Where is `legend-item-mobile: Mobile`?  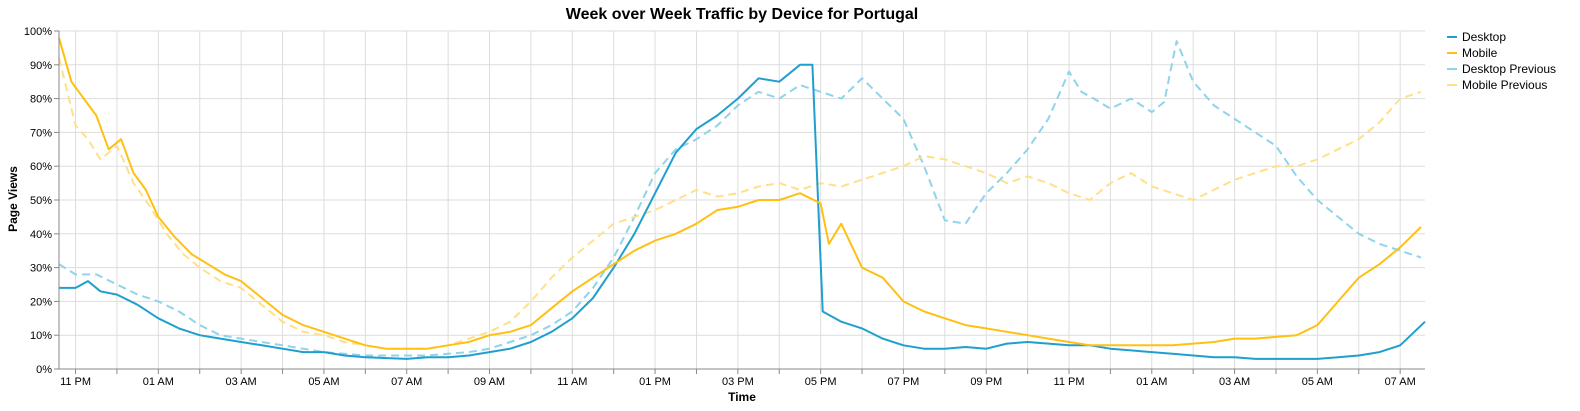 legend-item-mobile: Mobile is located at coordinates (1472, 53).